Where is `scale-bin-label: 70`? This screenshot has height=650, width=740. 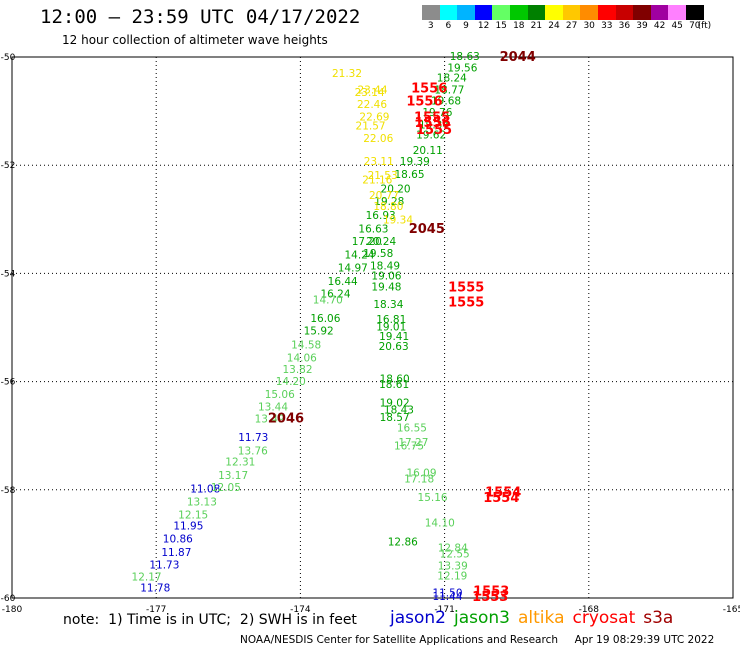
scale-bin-label: 70 is located at coordinates (695, 26).